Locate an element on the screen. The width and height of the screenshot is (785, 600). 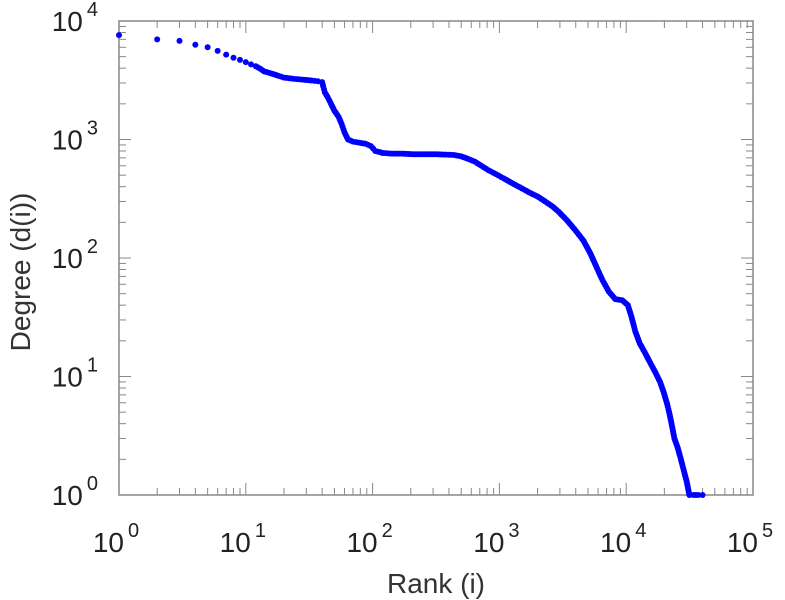
y-axis-label: Degree (d(i)) is located at coordinates (20, 272).